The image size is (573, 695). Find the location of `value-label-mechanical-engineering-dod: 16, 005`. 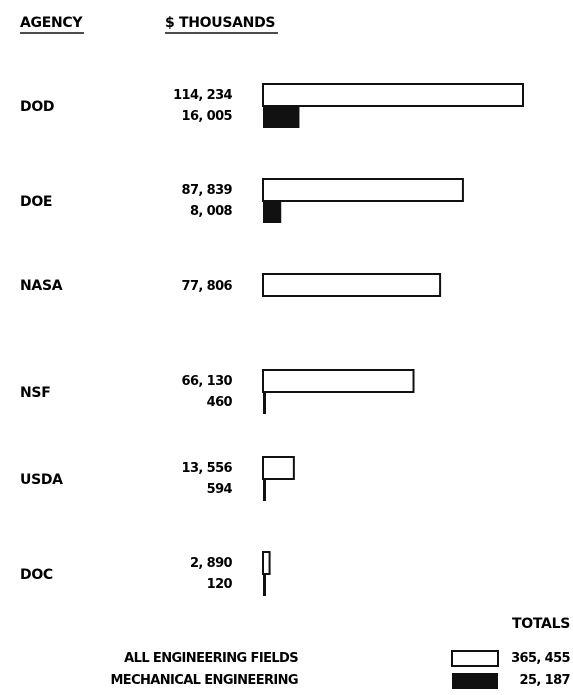

value-label-mechanical-engineering-dod: 16, 005 is located at coordinates (207, 116).